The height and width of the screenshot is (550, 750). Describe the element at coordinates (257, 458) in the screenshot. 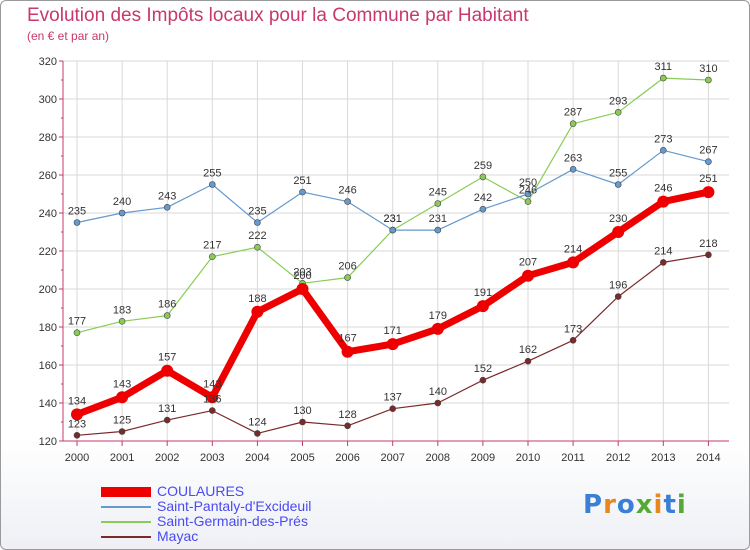

I see `x-tick-label: 2004` at that location.